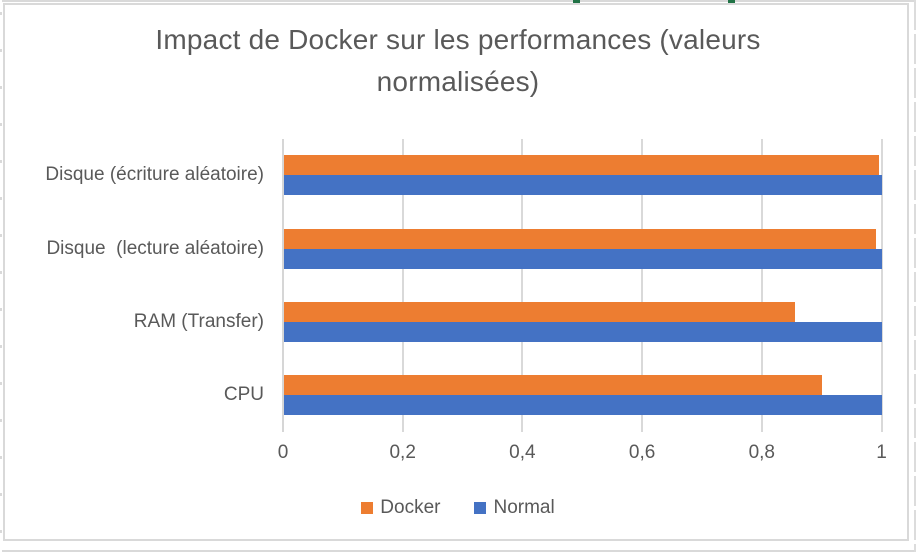  Describe the element at coordinates (198, 321) in the screenshot. I see `category-label: RAM (Transfer)` at that location.